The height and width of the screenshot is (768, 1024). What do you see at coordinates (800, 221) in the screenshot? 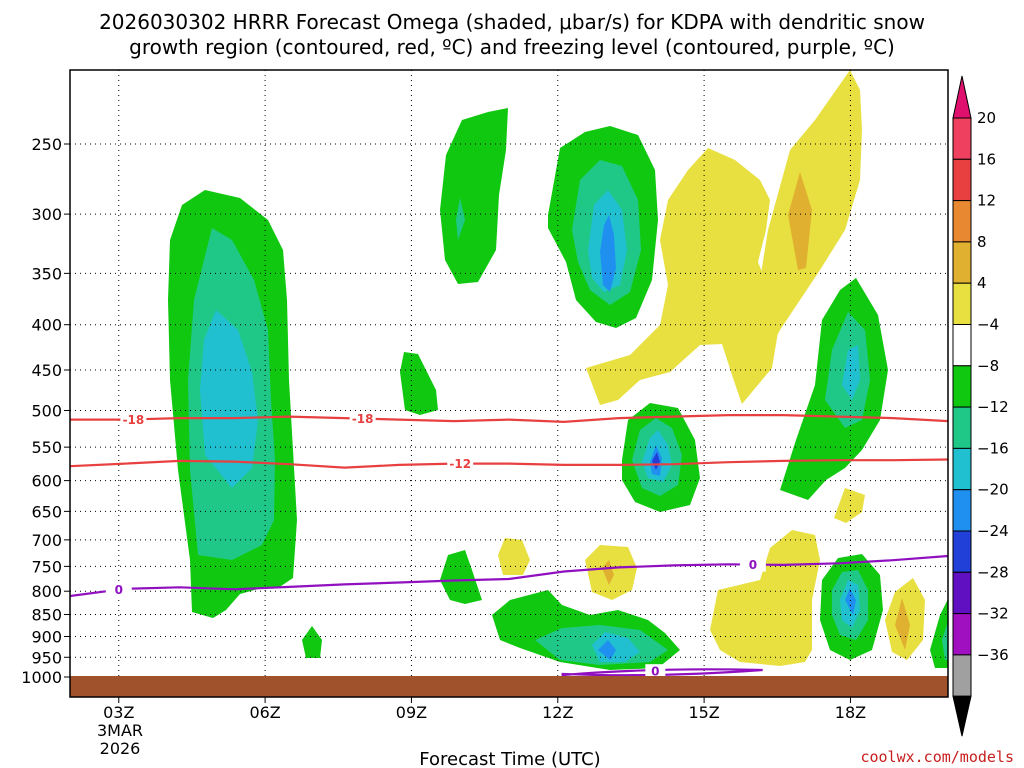
I see `omega-area-orange-plume` at bounding box center [800, 221].